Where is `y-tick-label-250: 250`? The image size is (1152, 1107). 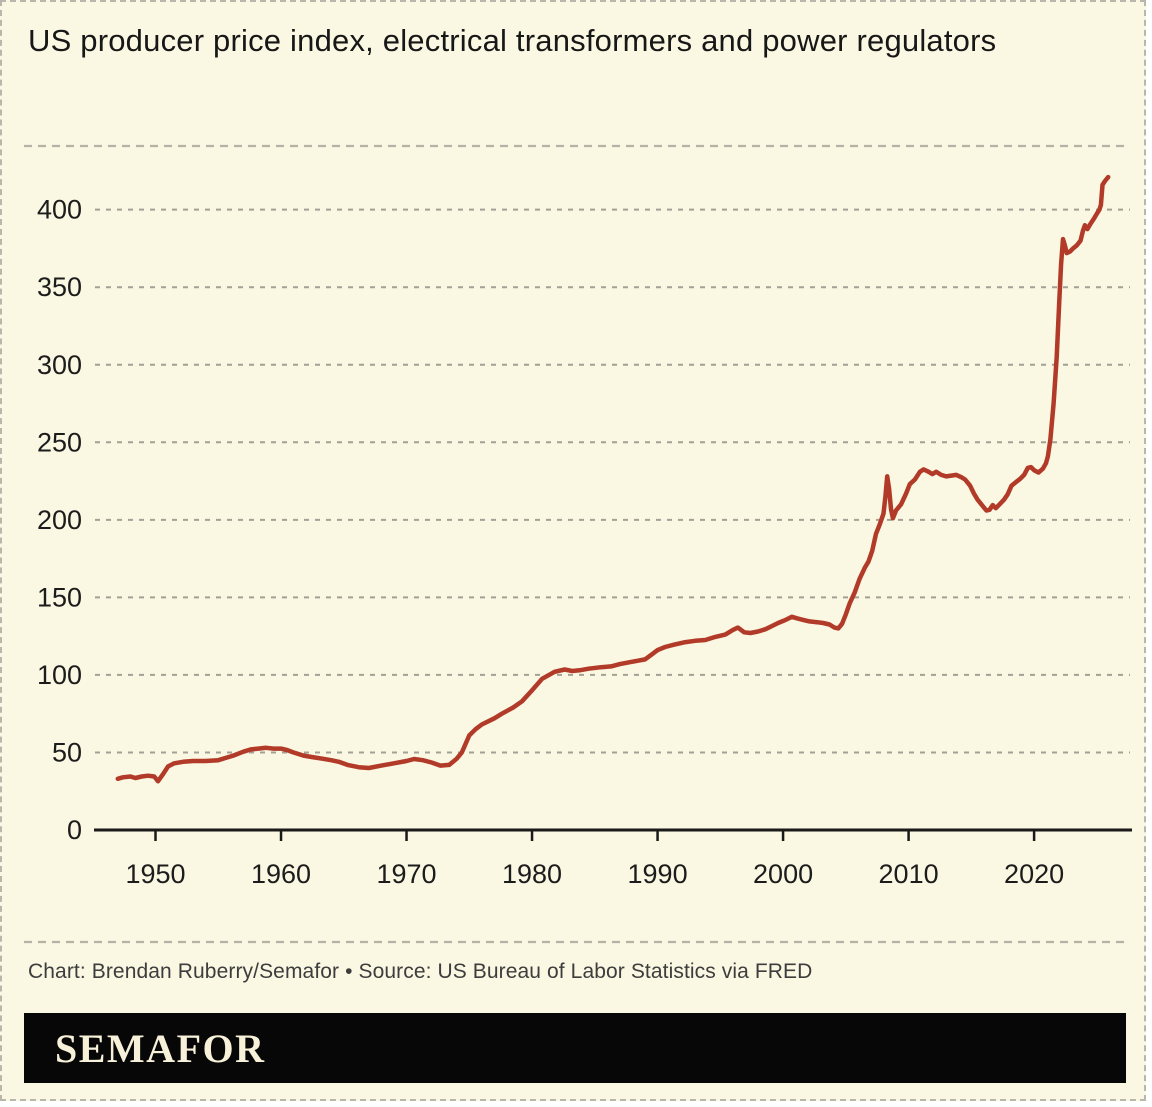 y-tick-label-250: 250 is located at coordinates (59, 442).